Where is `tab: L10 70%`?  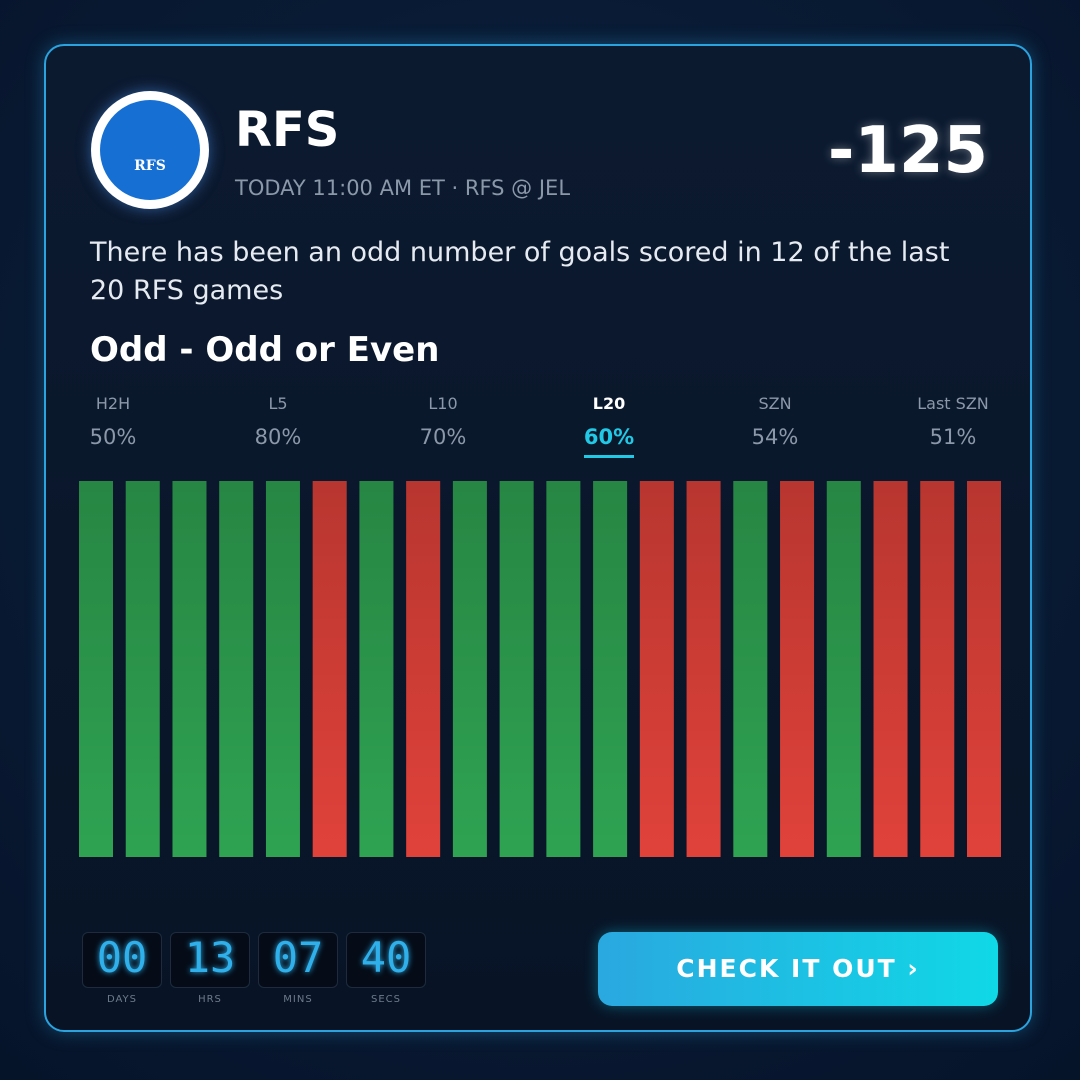
tab: L10 70% is located at coordinates (443, 421).